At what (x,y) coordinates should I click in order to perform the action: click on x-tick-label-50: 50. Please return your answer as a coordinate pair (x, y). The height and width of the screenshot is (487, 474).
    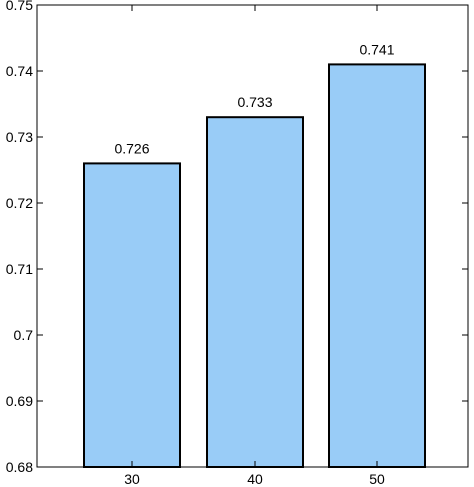
    Looking at the image, I should click on (377, 479).